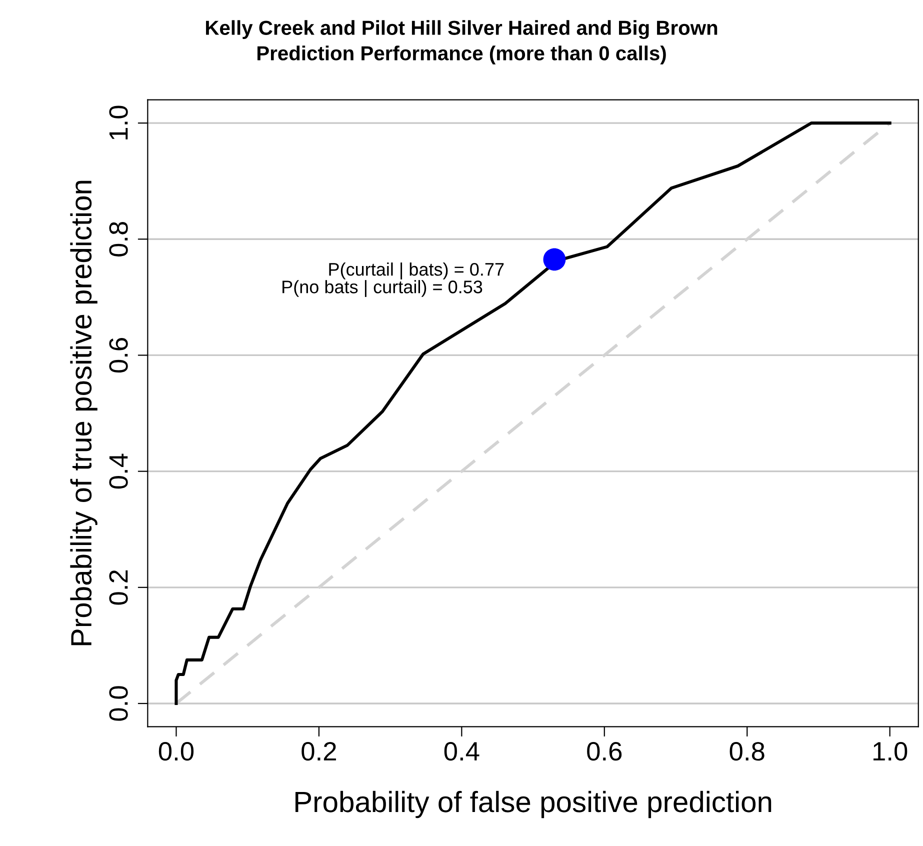 Image resolution: width=923 pixels, height=846 pixels. Describe the element at coordinates (462, 751) in the screenshot. I see `x-tick-label: 0.4` at that location.